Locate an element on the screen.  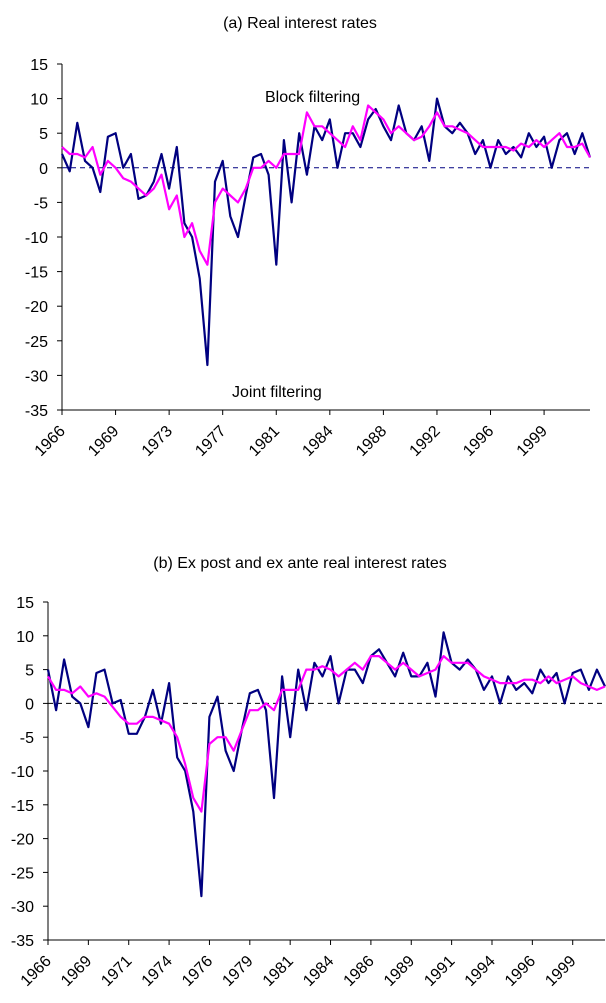
x-tick-label: 1992 is located at coordinates (425, 441).